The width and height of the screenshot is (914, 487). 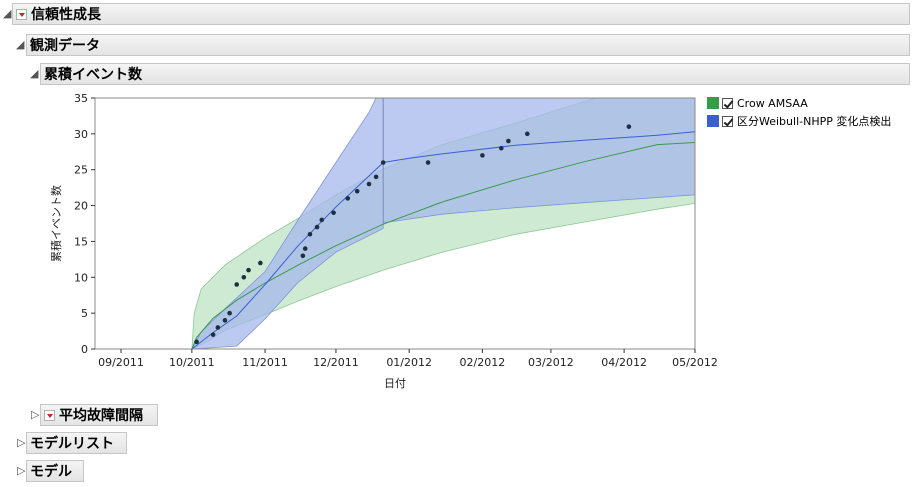 I want to click on y-tick-label: 15, so click(x=81, y=241).